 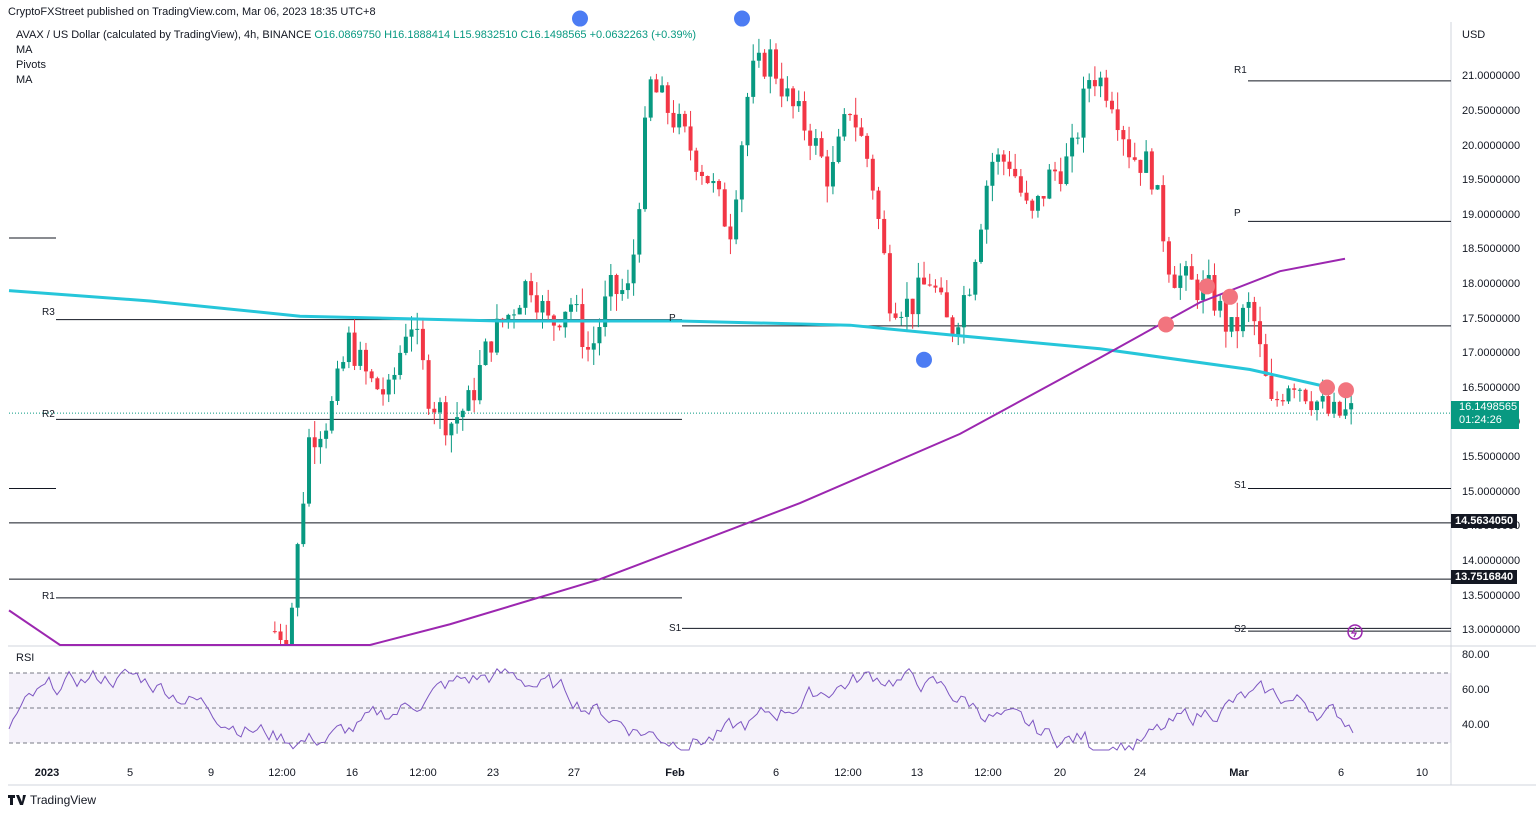 I want to click on tradingview-logo: TradingView, so click(x=52, y=800).